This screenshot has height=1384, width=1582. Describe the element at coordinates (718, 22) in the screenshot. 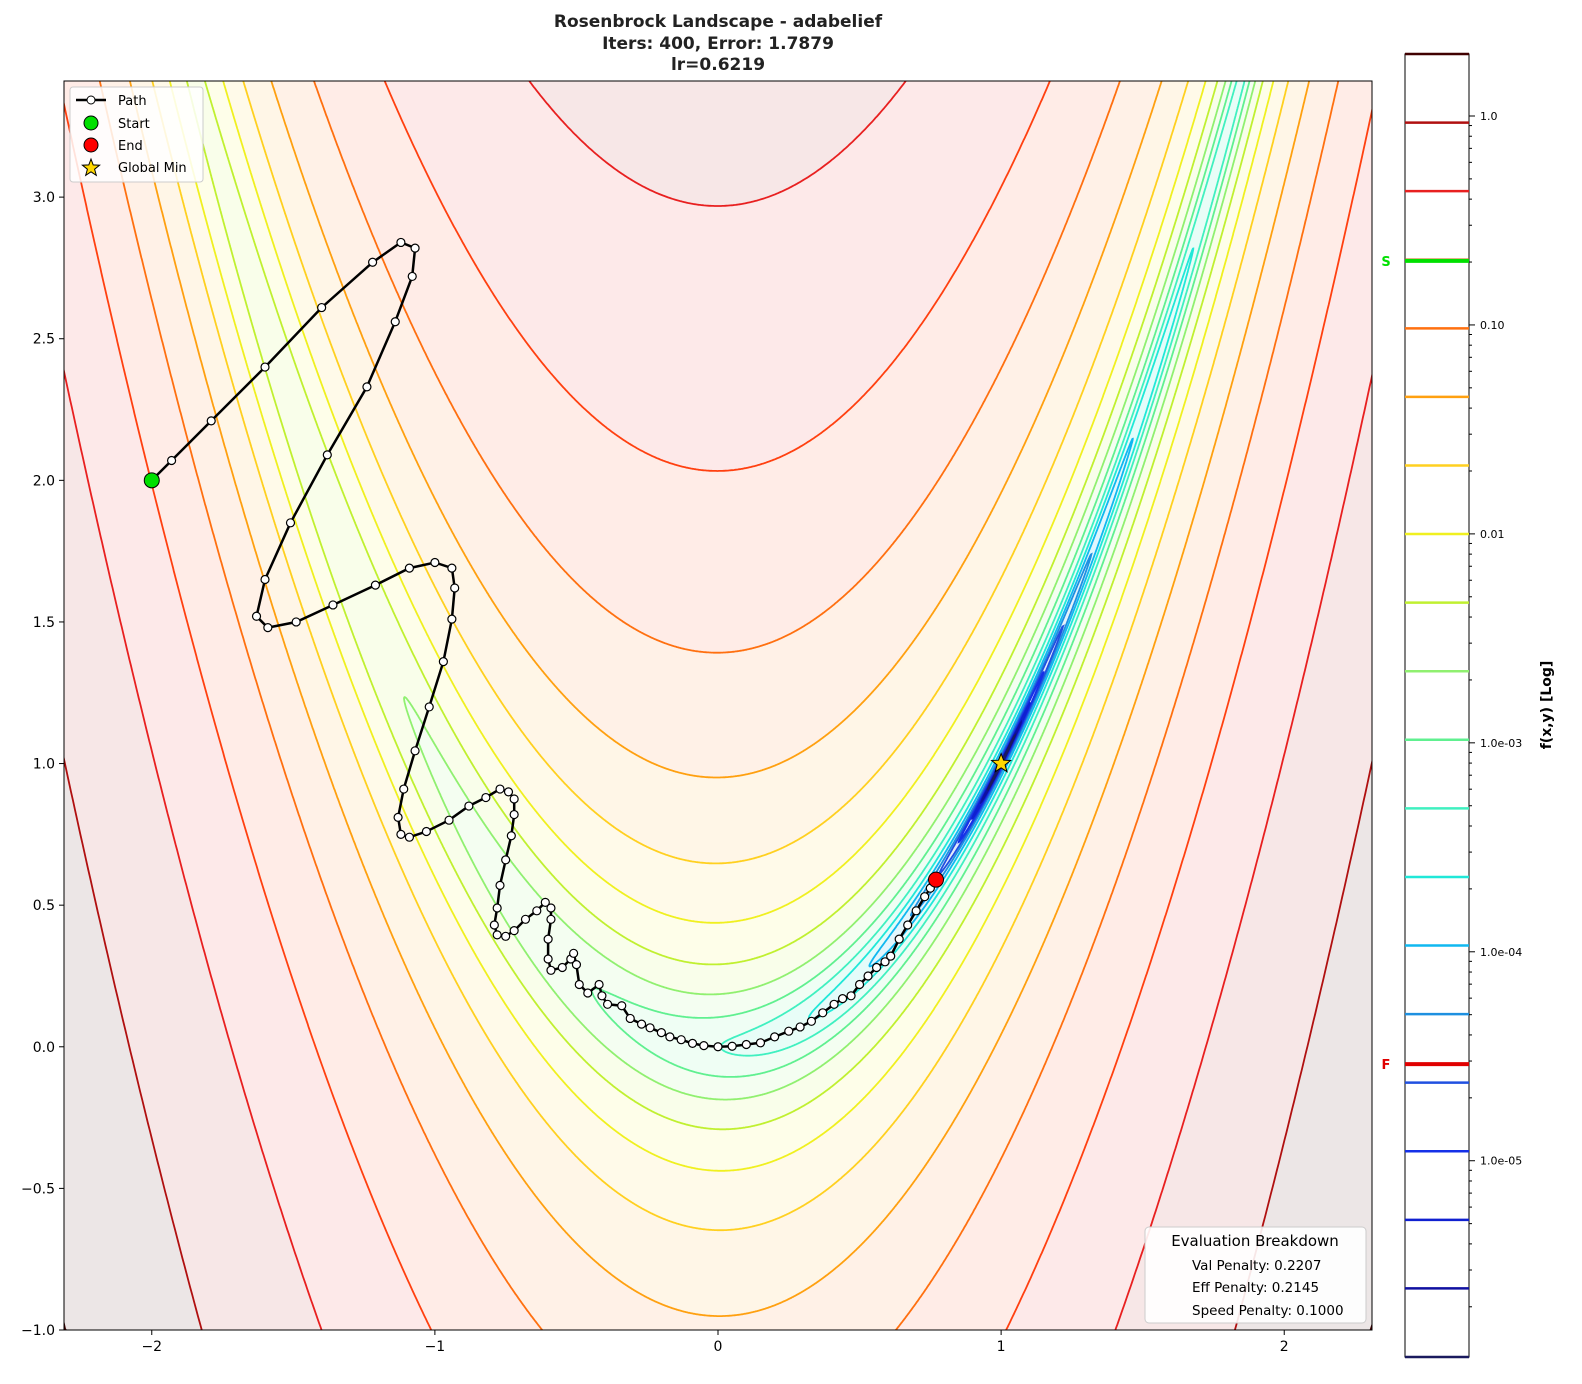

I see `chart-title-line-1: Rosenbrock Landscape - adabelief` at that location.